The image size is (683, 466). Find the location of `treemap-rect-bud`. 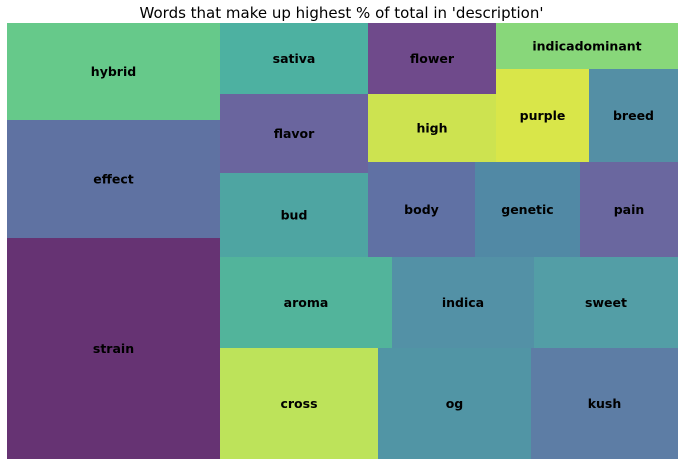

treemap-rect-bud is located at coordinates (294, 215).